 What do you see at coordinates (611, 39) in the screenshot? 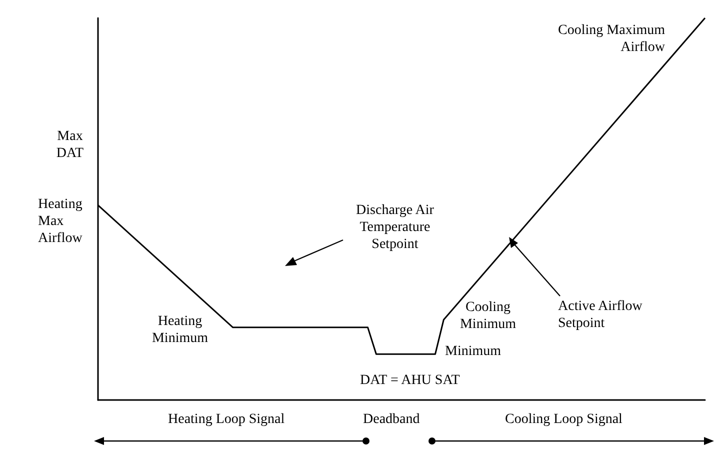
I see `annotation: Cooling Maximum Airflow` at bounding box center [611, 39].